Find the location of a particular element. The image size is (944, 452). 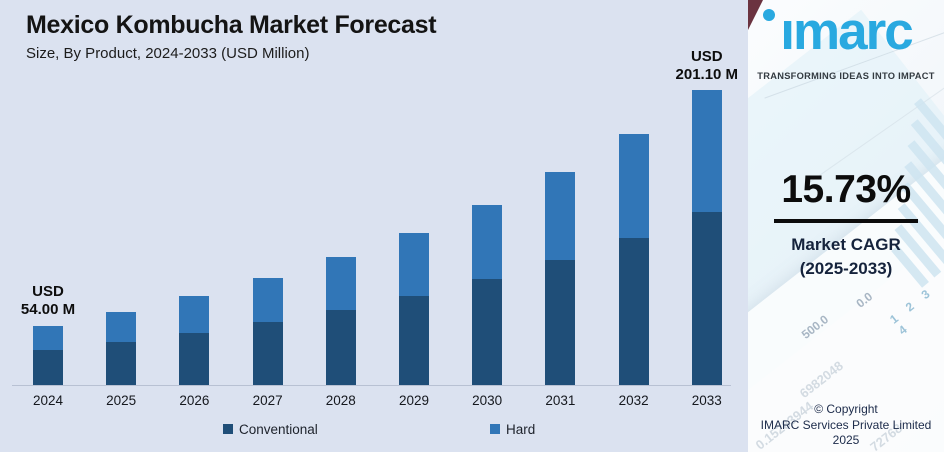

watermark-number: 6982048 is located at coordinates (821, 379).